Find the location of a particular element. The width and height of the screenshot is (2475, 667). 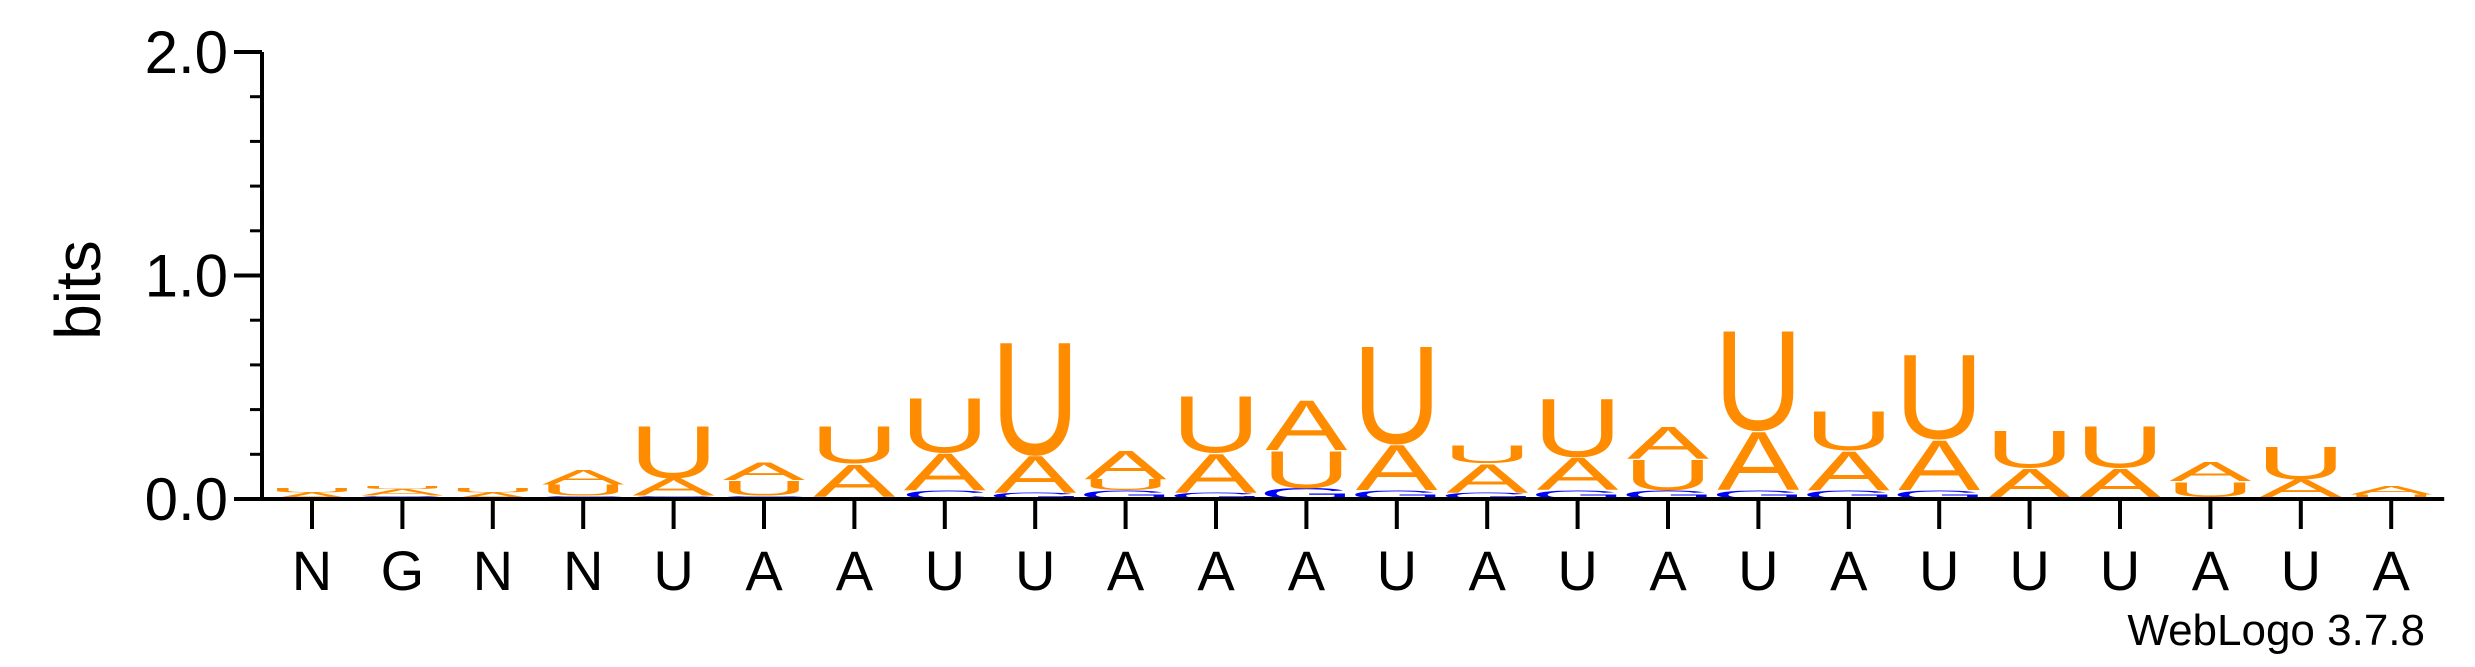

position-label: G is located at coordinates (403, 570).